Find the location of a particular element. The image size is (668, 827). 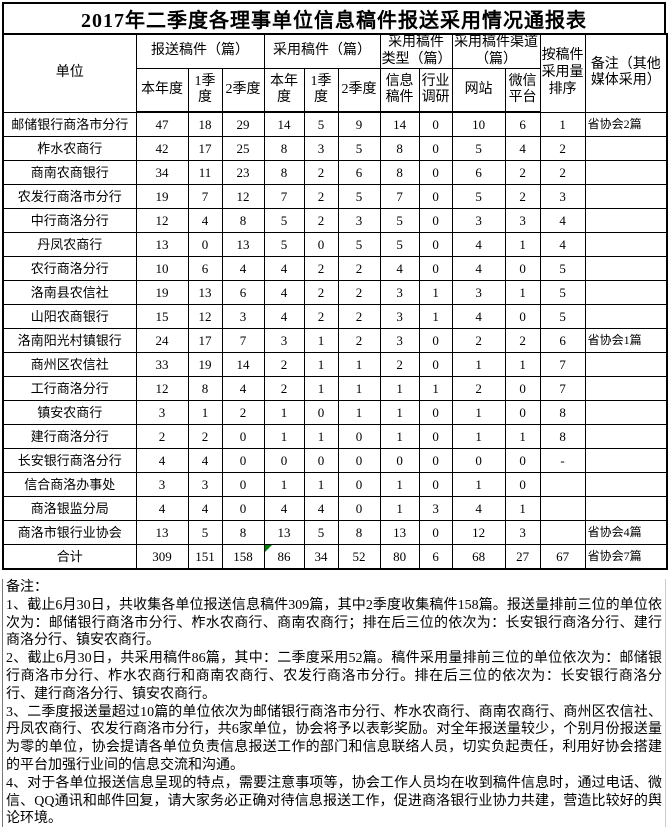

value-cell: 10 is located at coordinates (478, 124).